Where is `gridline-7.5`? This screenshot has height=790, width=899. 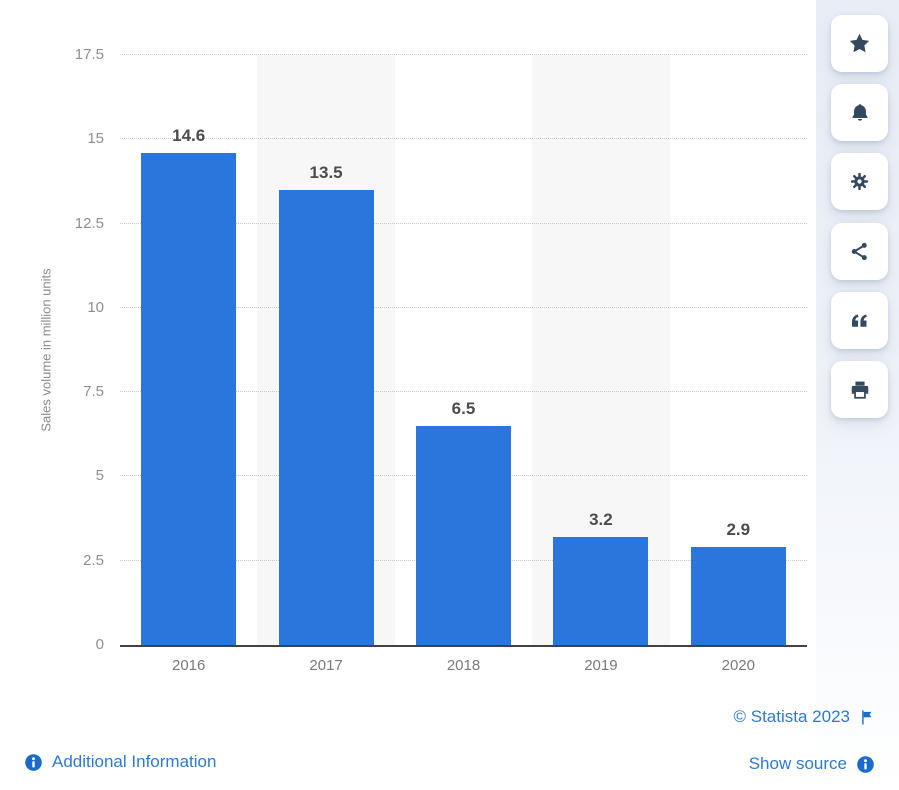 gridline-7.5 is located at coordinates (463, 392).